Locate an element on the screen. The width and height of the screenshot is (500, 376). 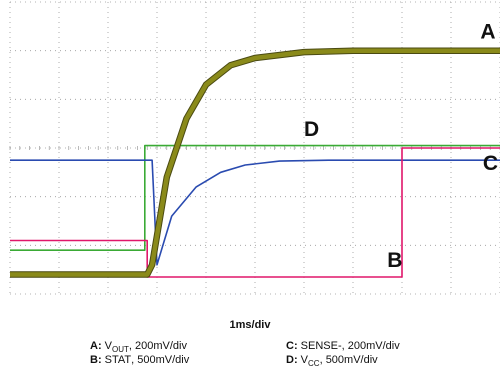
trace-label-c: C is located at coordinates (490, 163).